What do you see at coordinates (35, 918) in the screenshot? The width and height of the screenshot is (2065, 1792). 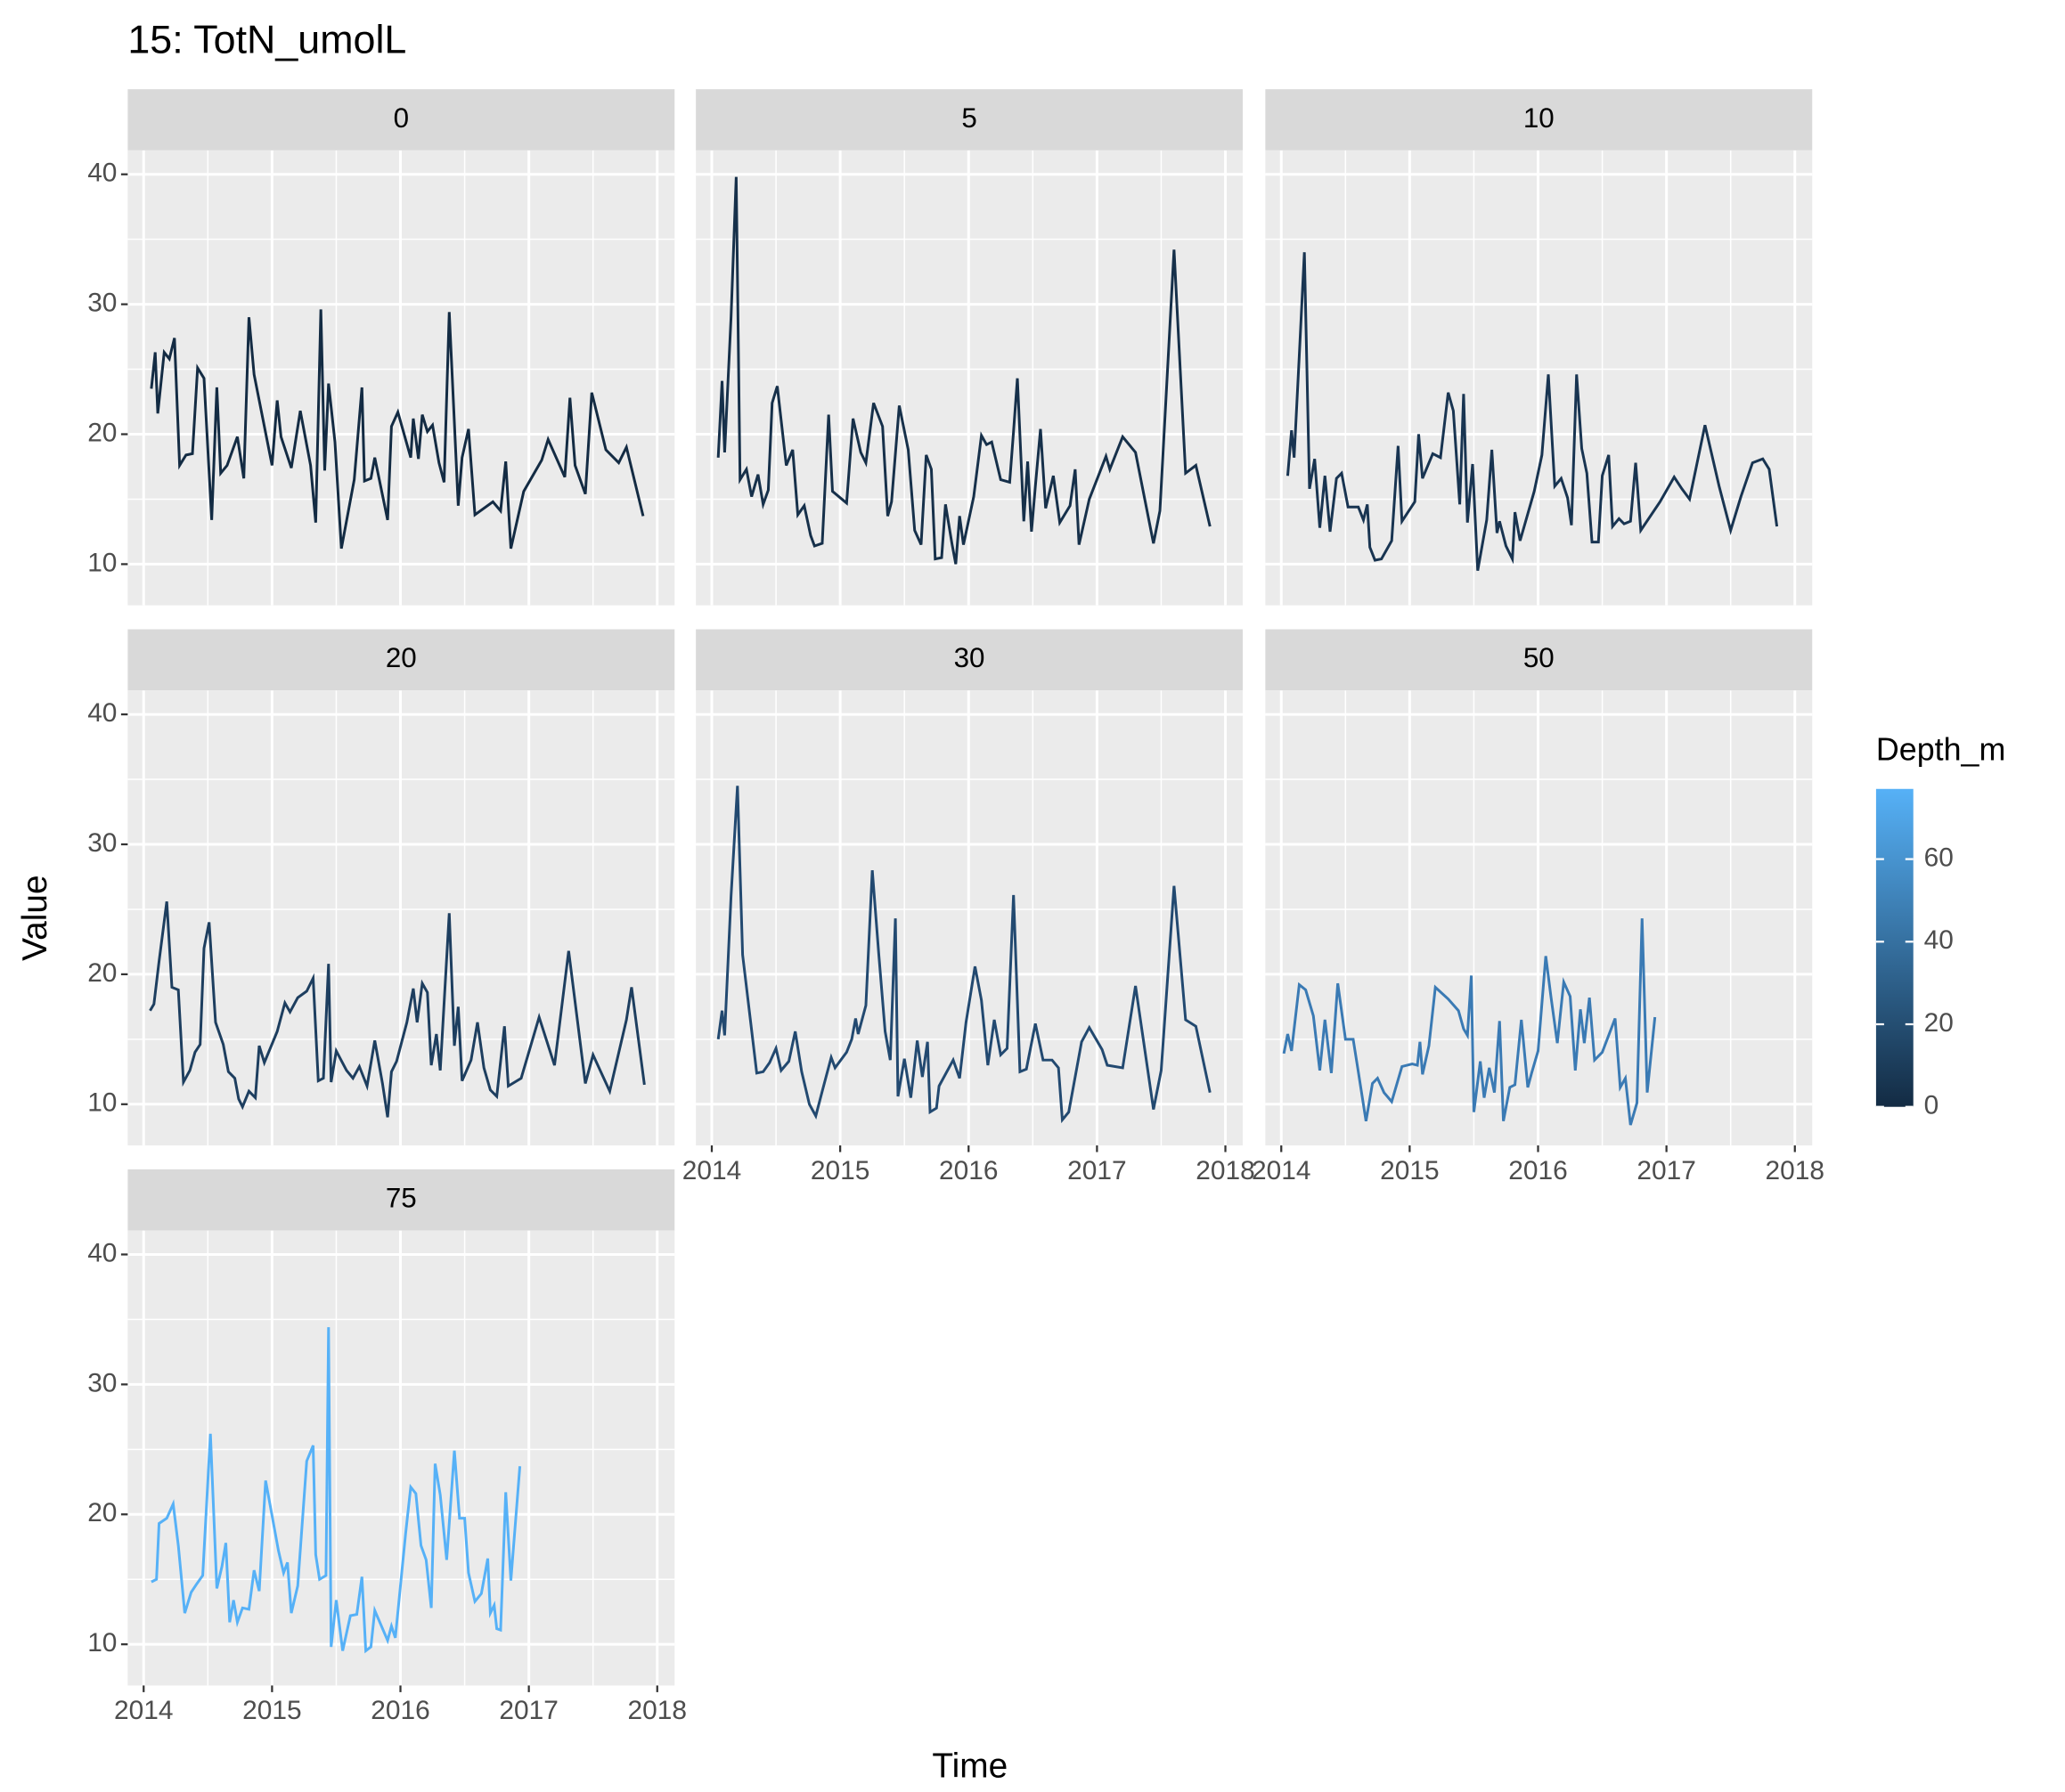 I see `y-axis-title: Value` at bounding box center [35, 918].